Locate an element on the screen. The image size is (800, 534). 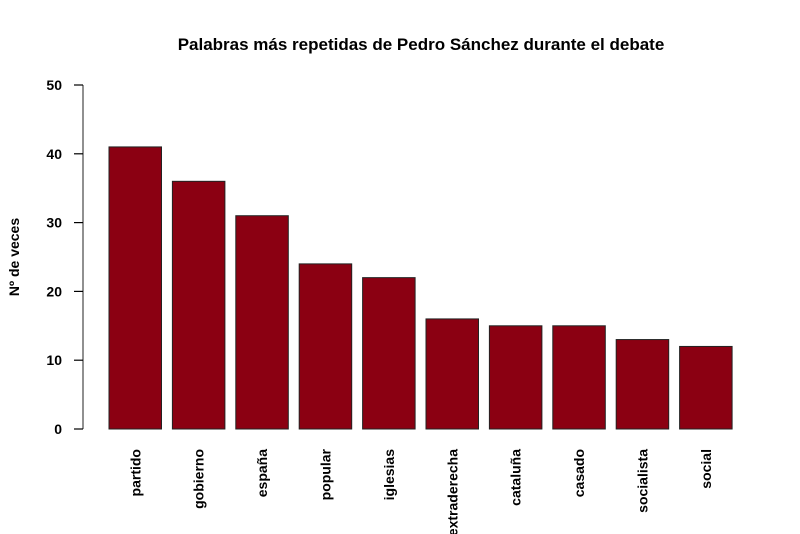
bar-españa is located at coordinates (262, 322).